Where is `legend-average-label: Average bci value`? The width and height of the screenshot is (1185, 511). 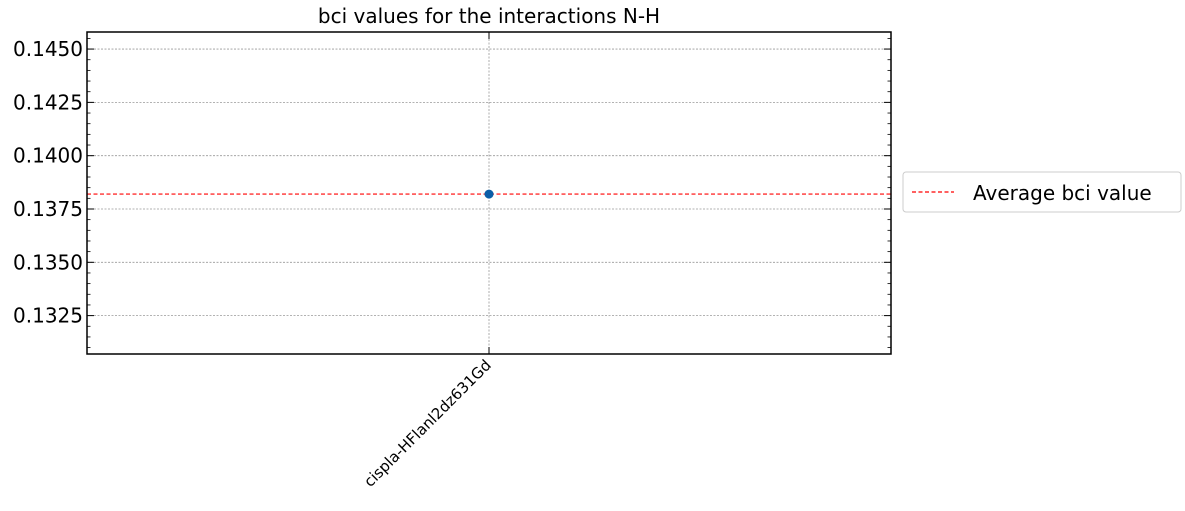 legend-average-label: Average bci value is located at coordinates (1062, 193).